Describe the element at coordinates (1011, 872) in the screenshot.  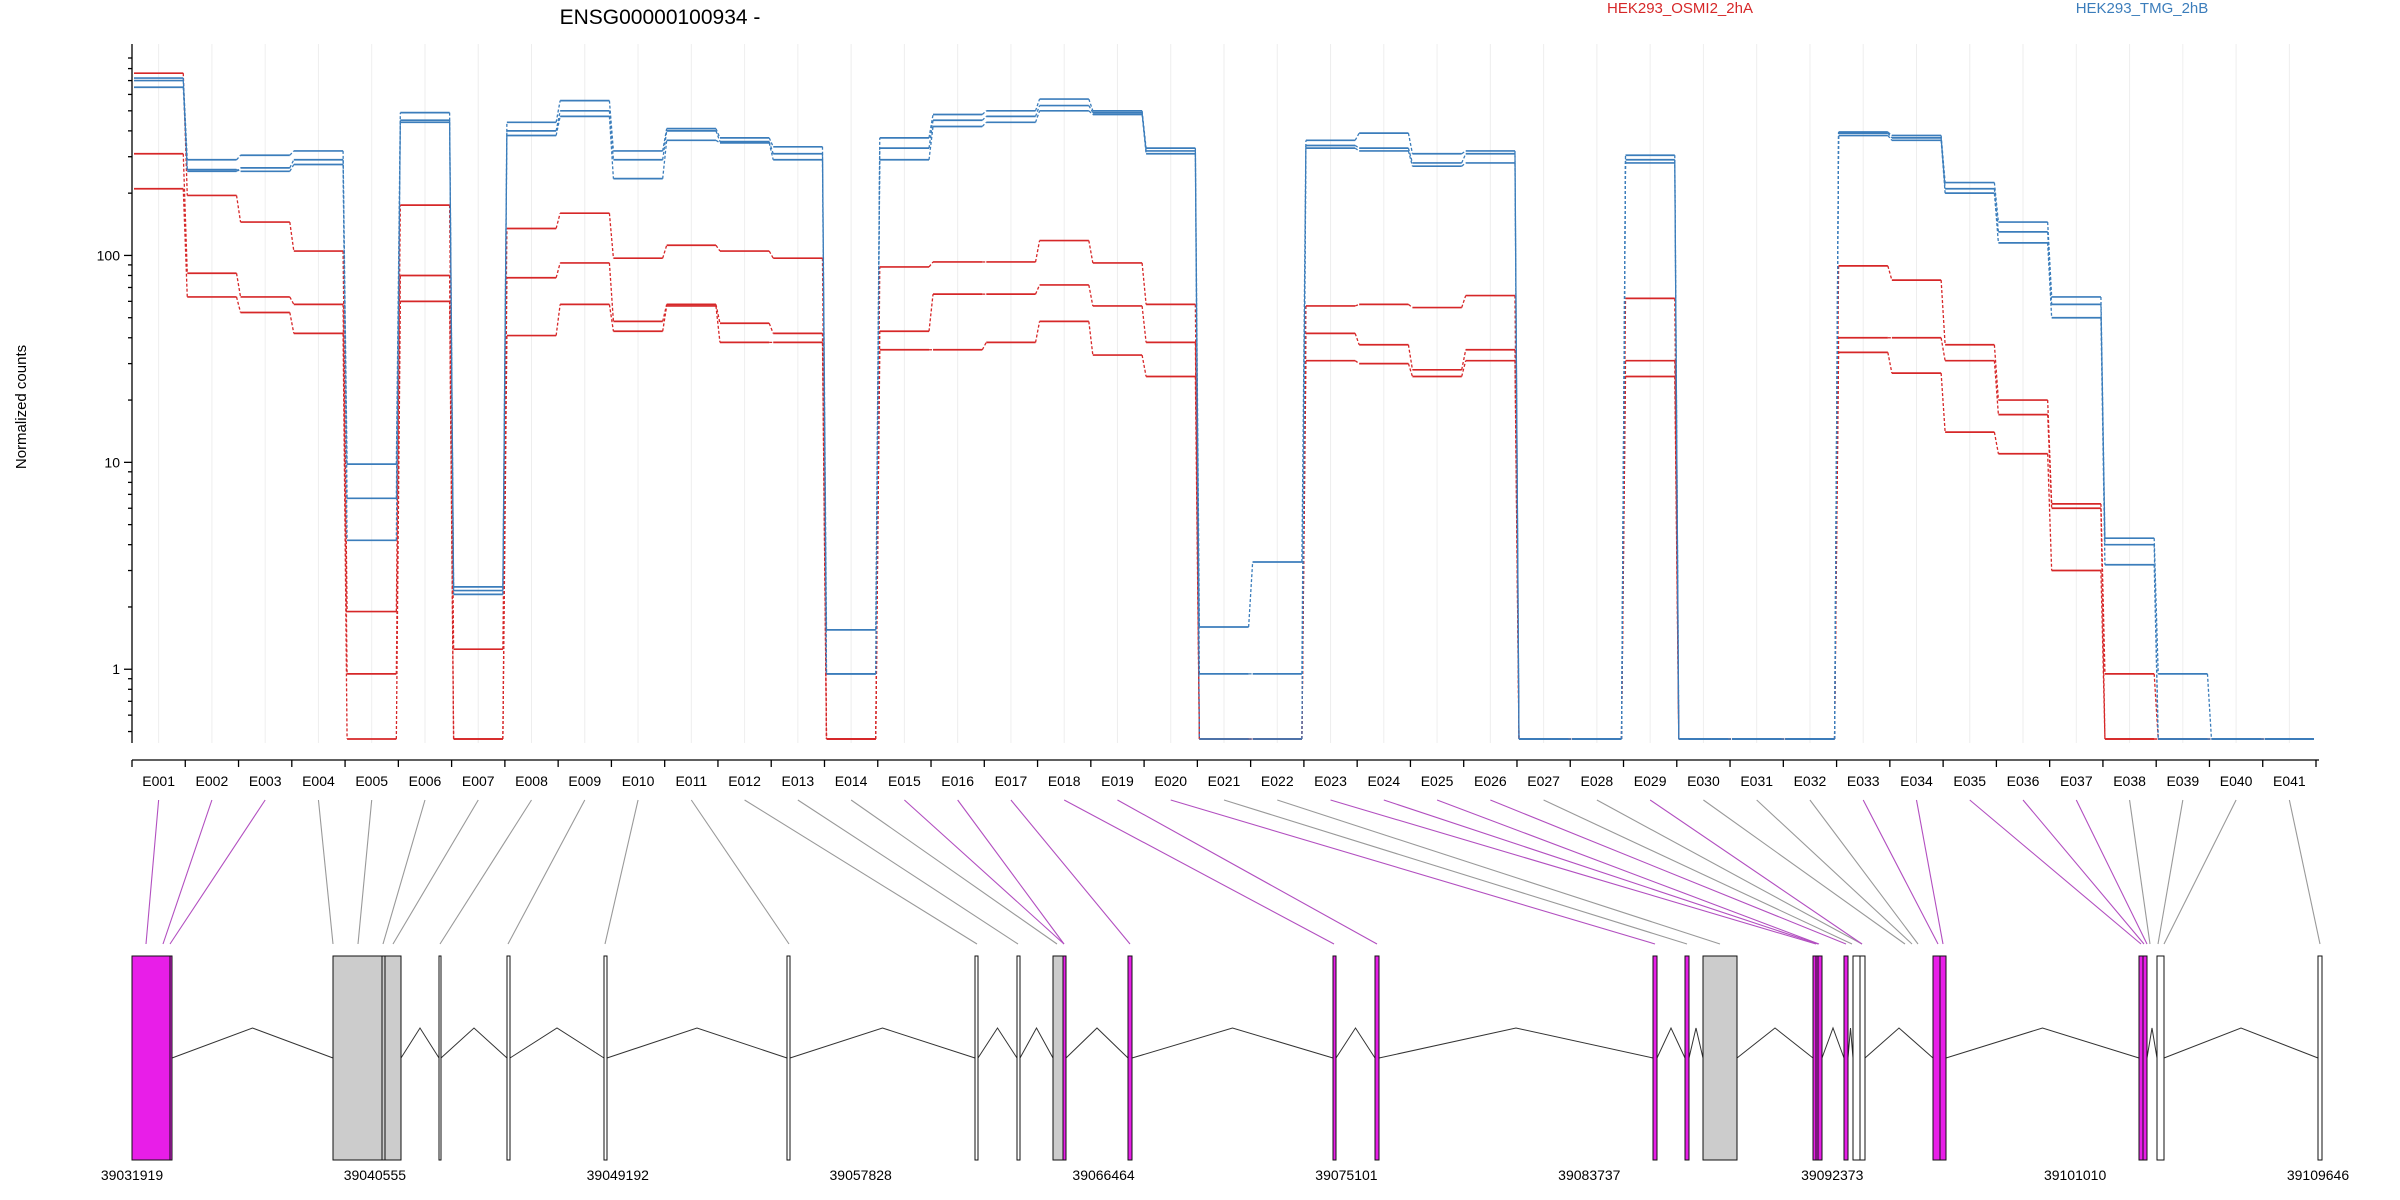
I see `connector-E016` at that location.